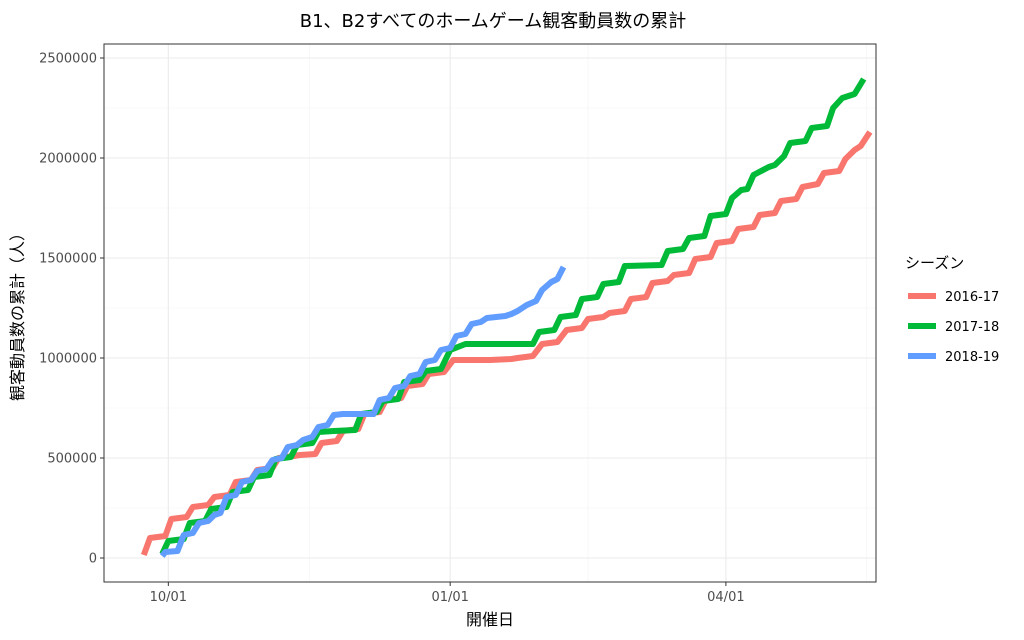 The image size is (1024, 640). Describe the element at coordinates (490, 619) in the screenshot. I see `x-axis-title: 開催日` at that location.